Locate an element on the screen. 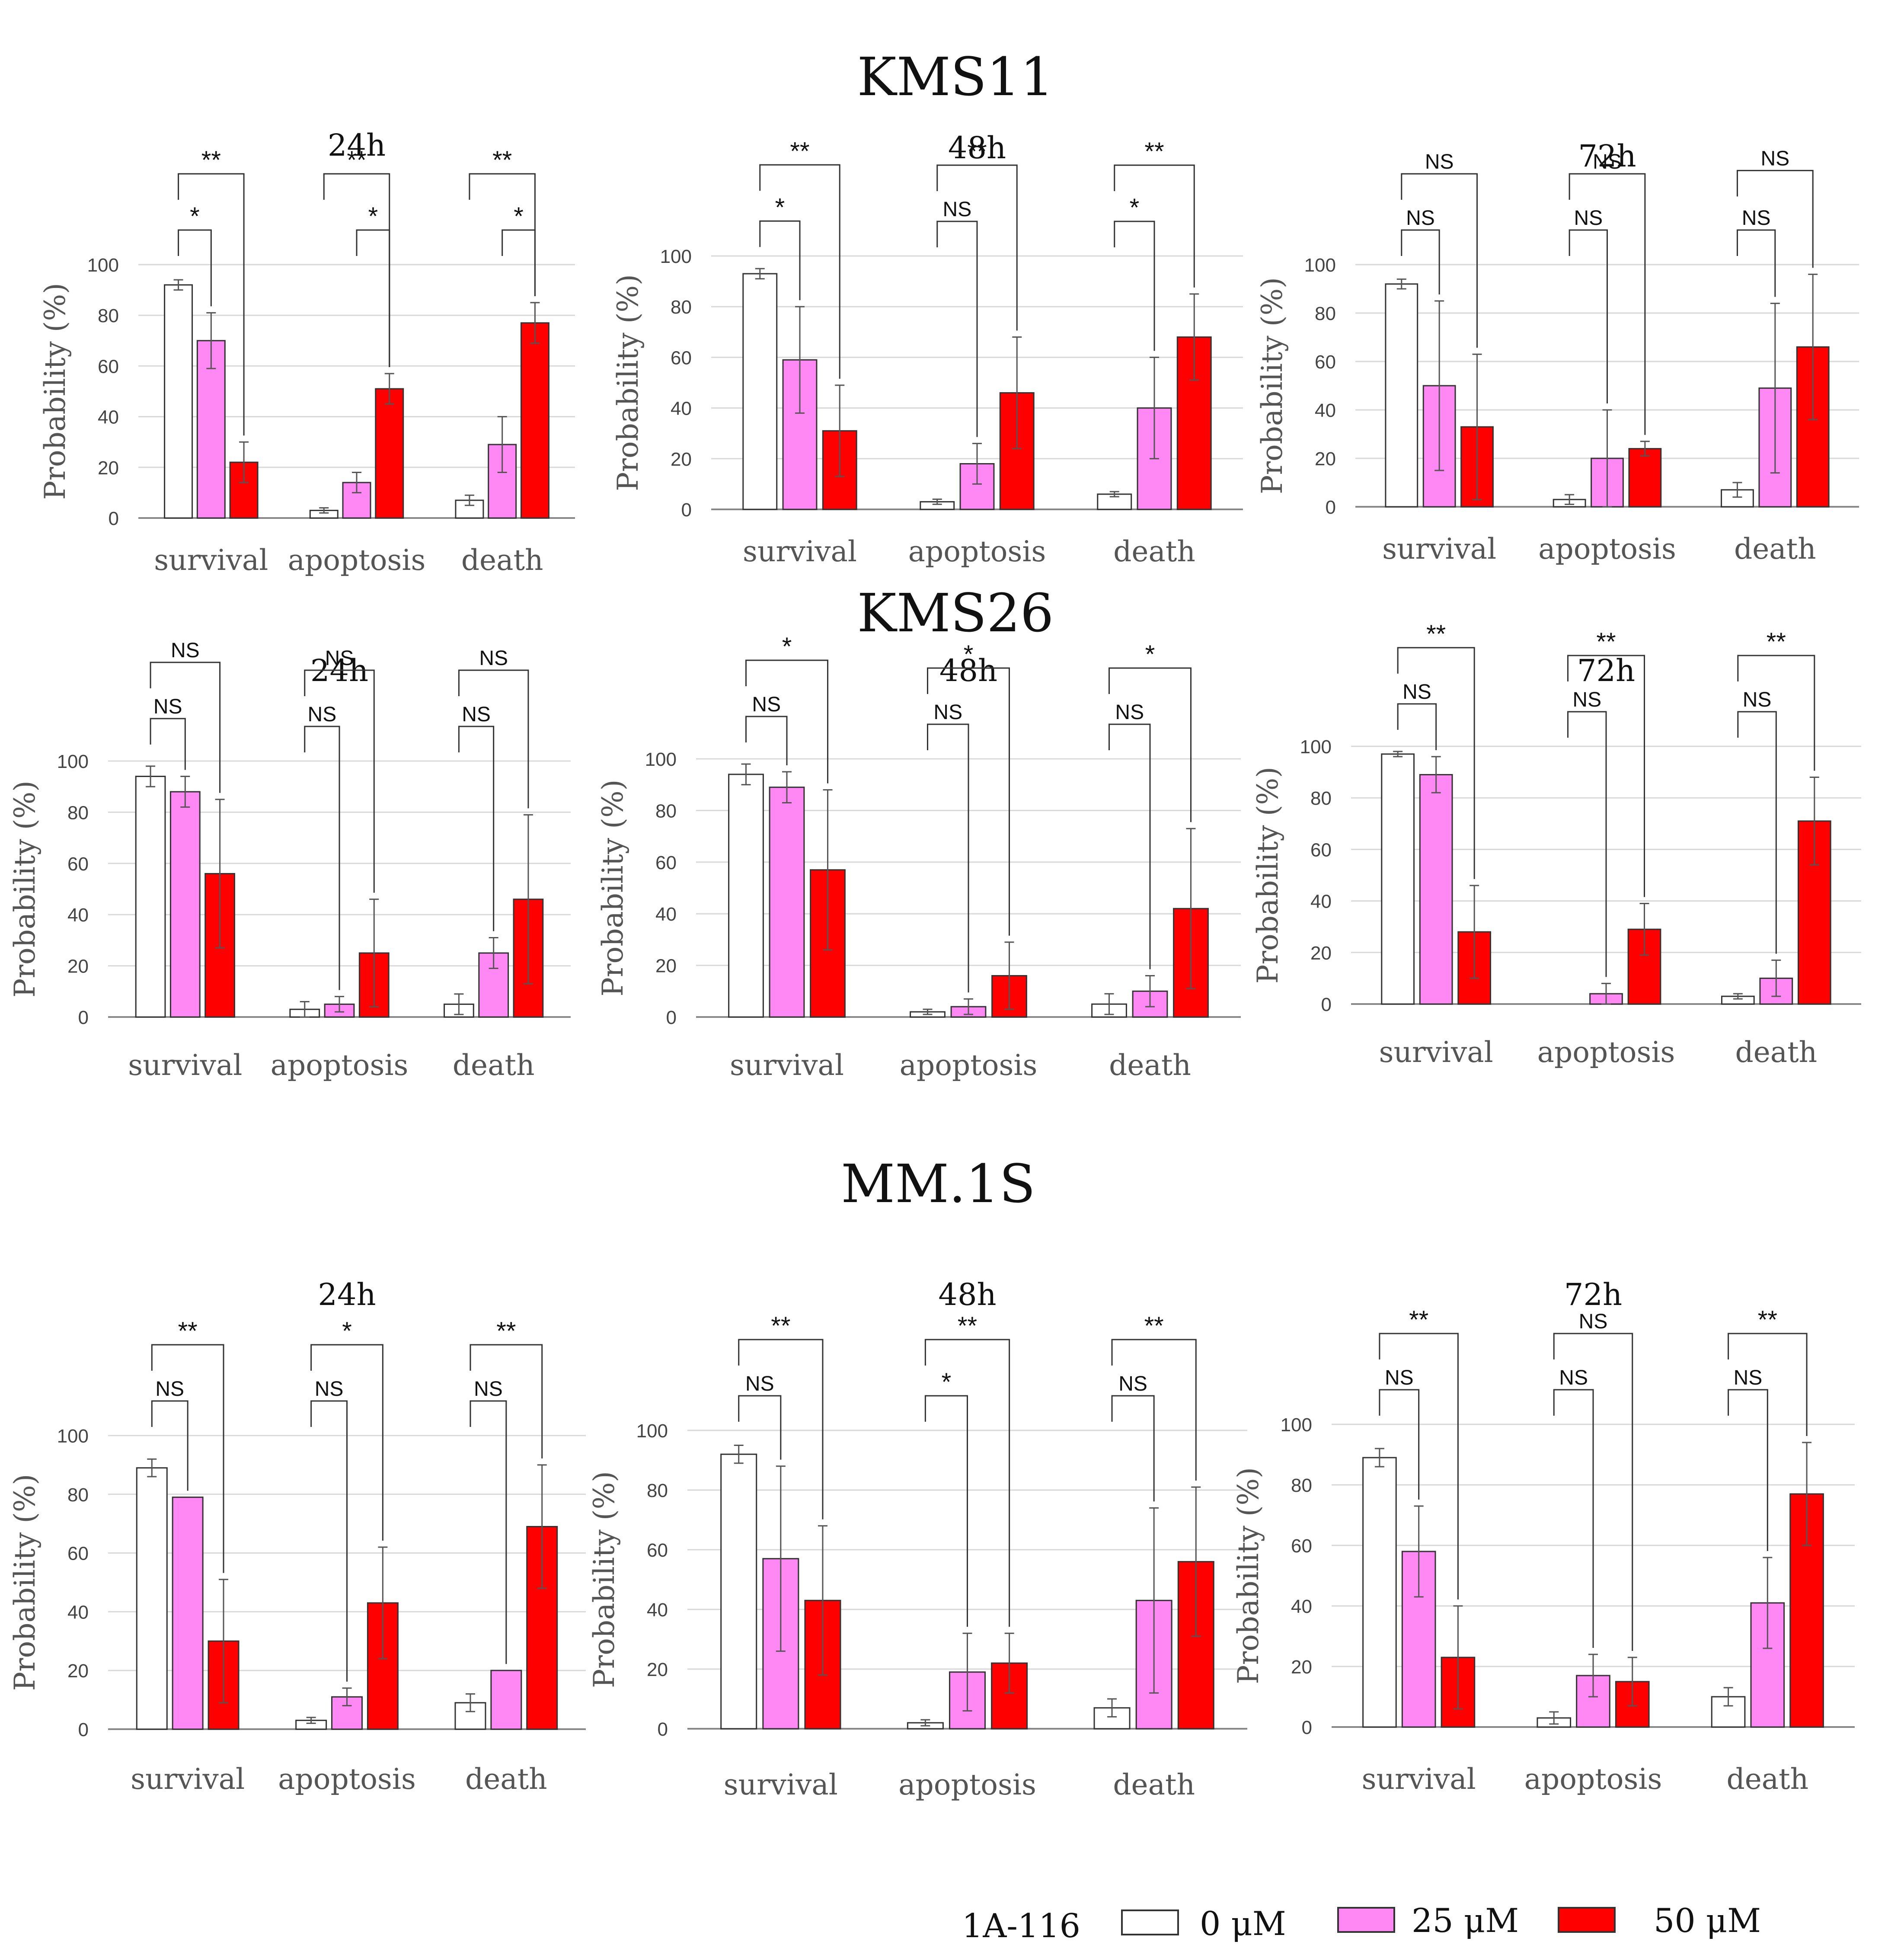 The image size is (1904, 1951). legend-label-50um: 50 μM is located at coordinates (1708, 1920).